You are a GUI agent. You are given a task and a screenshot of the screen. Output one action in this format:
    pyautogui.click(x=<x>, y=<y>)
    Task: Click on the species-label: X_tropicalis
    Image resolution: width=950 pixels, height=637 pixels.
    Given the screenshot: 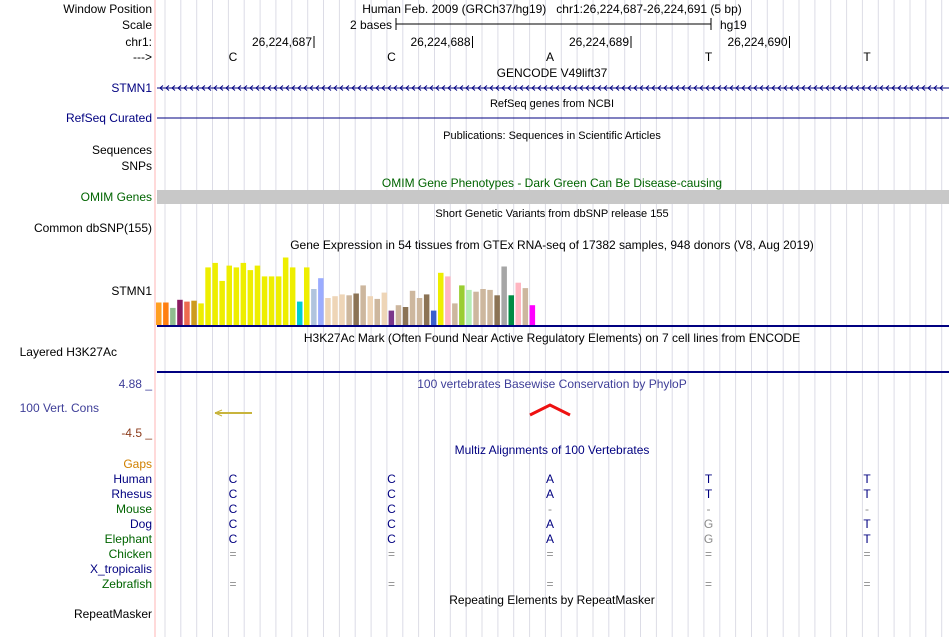 What is the action you would take?
    pyautogui.click(x=121, y=569)
    